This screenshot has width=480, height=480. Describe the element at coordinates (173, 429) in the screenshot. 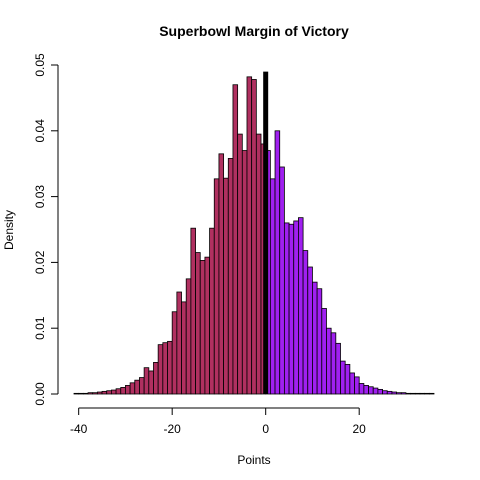

I see `x-tick-label: -20` at that location.